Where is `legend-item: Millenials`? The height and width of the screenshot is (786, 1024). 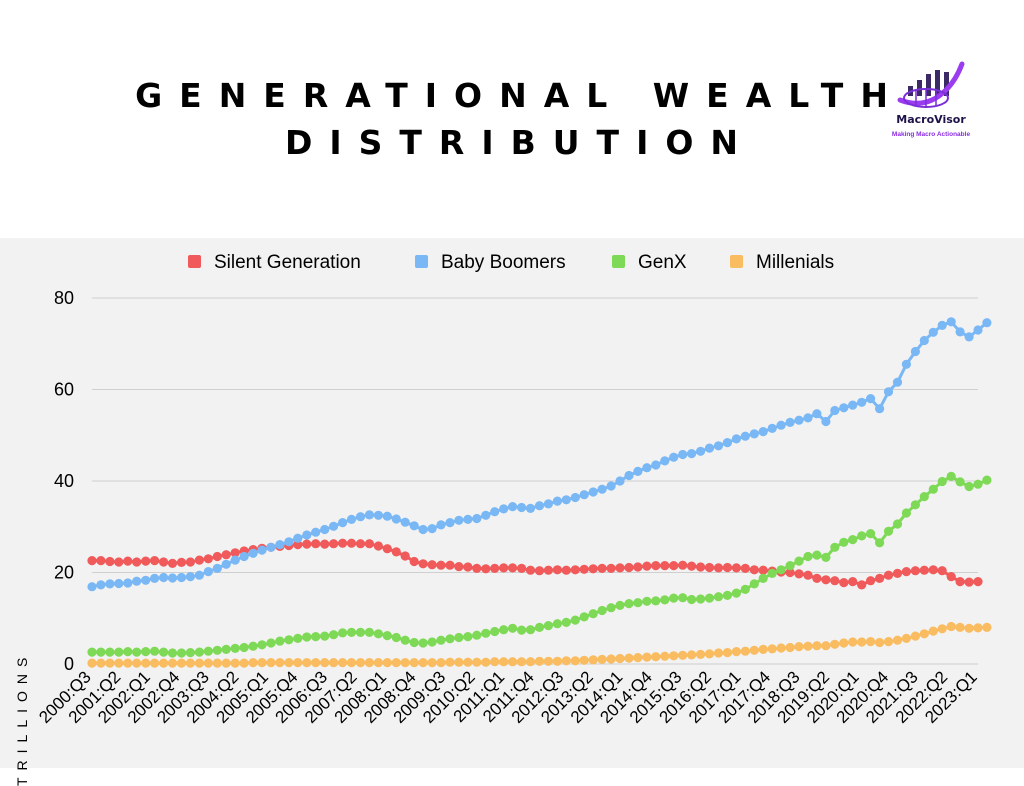
legend-item: Millenials is located at coordinates (782, 262).